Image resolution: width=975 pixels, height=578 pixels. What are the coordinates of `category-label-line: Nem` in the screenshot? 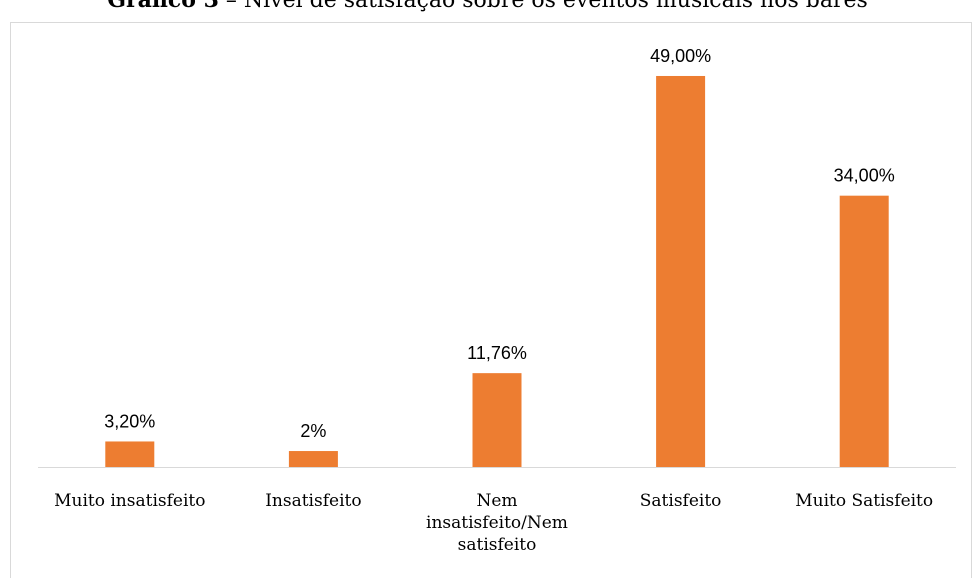 It's located at (496, 501).